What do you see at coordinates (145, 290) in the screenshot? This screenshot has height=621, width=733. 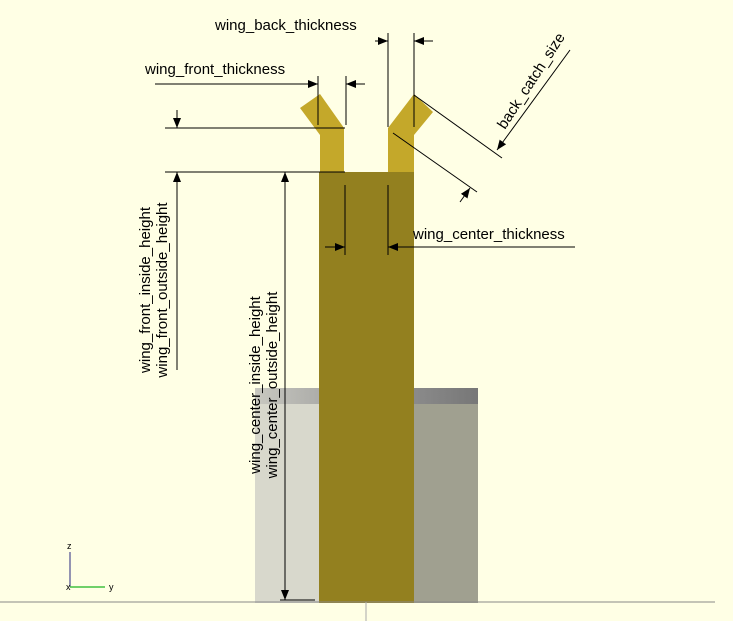 I see `label-wing-front-inside-height: wing_front_inside_height` at bounding box center [145, 290].